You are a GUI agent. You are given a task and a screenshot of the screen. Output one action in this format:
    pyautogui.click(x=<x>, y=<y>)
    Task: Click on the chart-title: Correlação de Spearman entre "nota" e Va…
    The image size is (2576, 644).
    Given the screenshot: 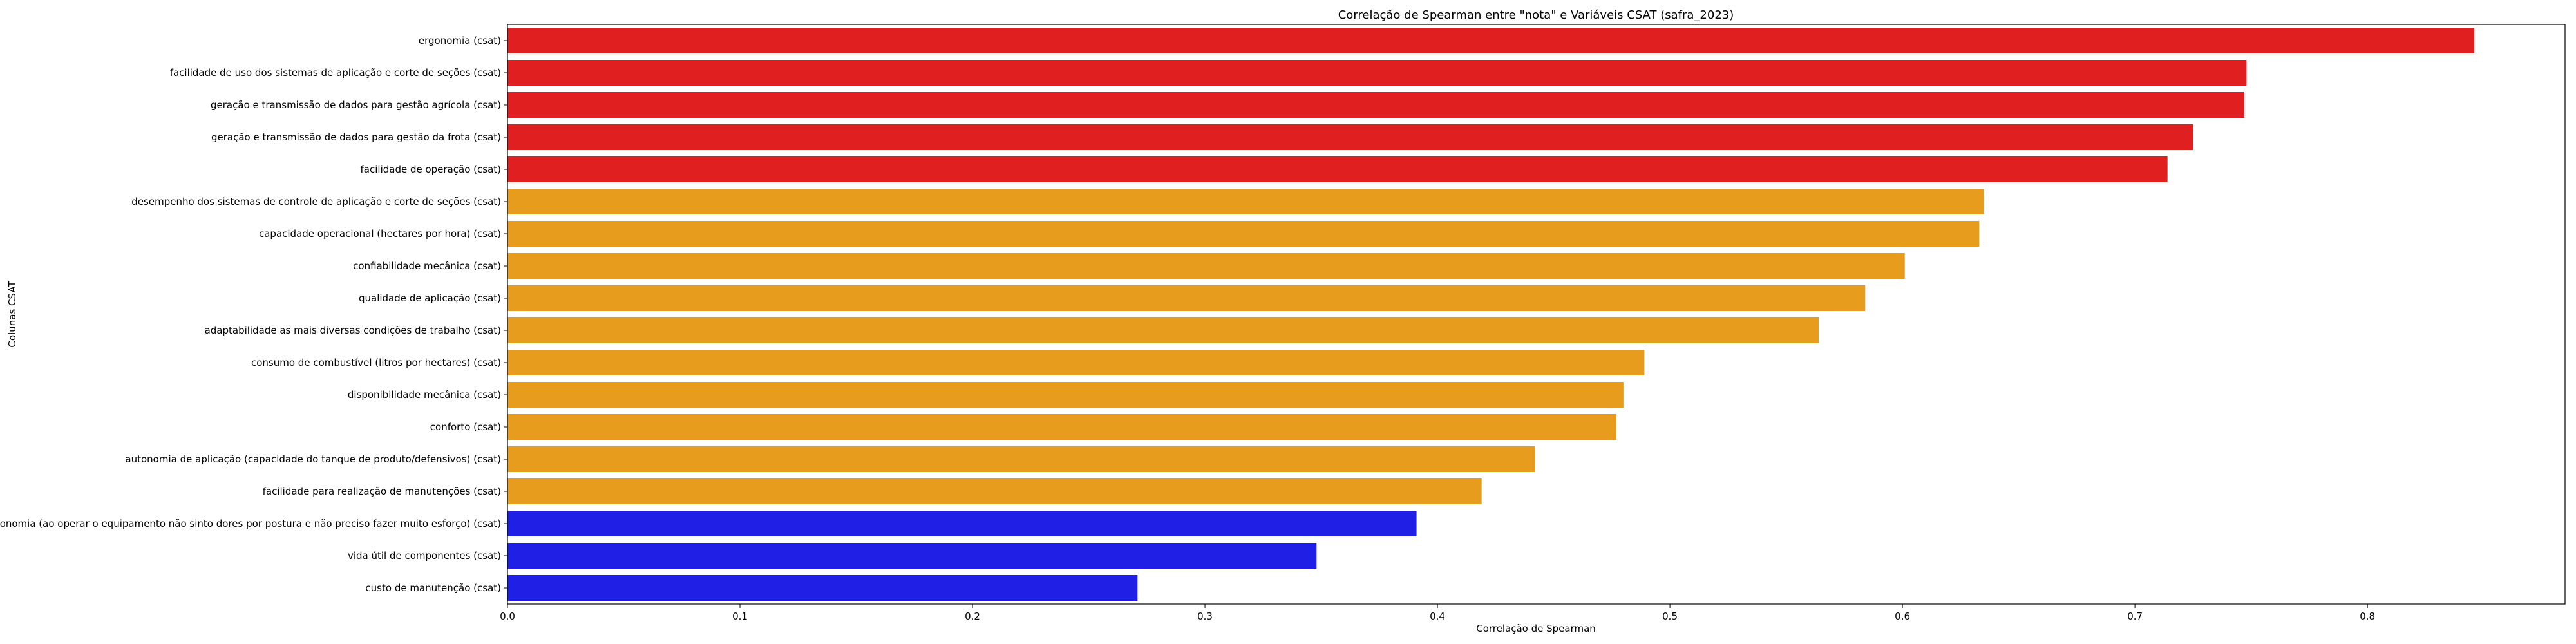 What is the action you would take?
    pyautogui.click(x=1536, y=15)
    